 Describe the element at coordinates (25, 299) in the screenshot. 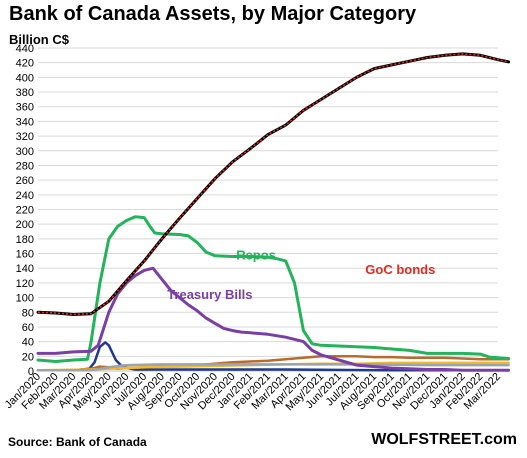

I see `y-tick-100: 100` at that location.